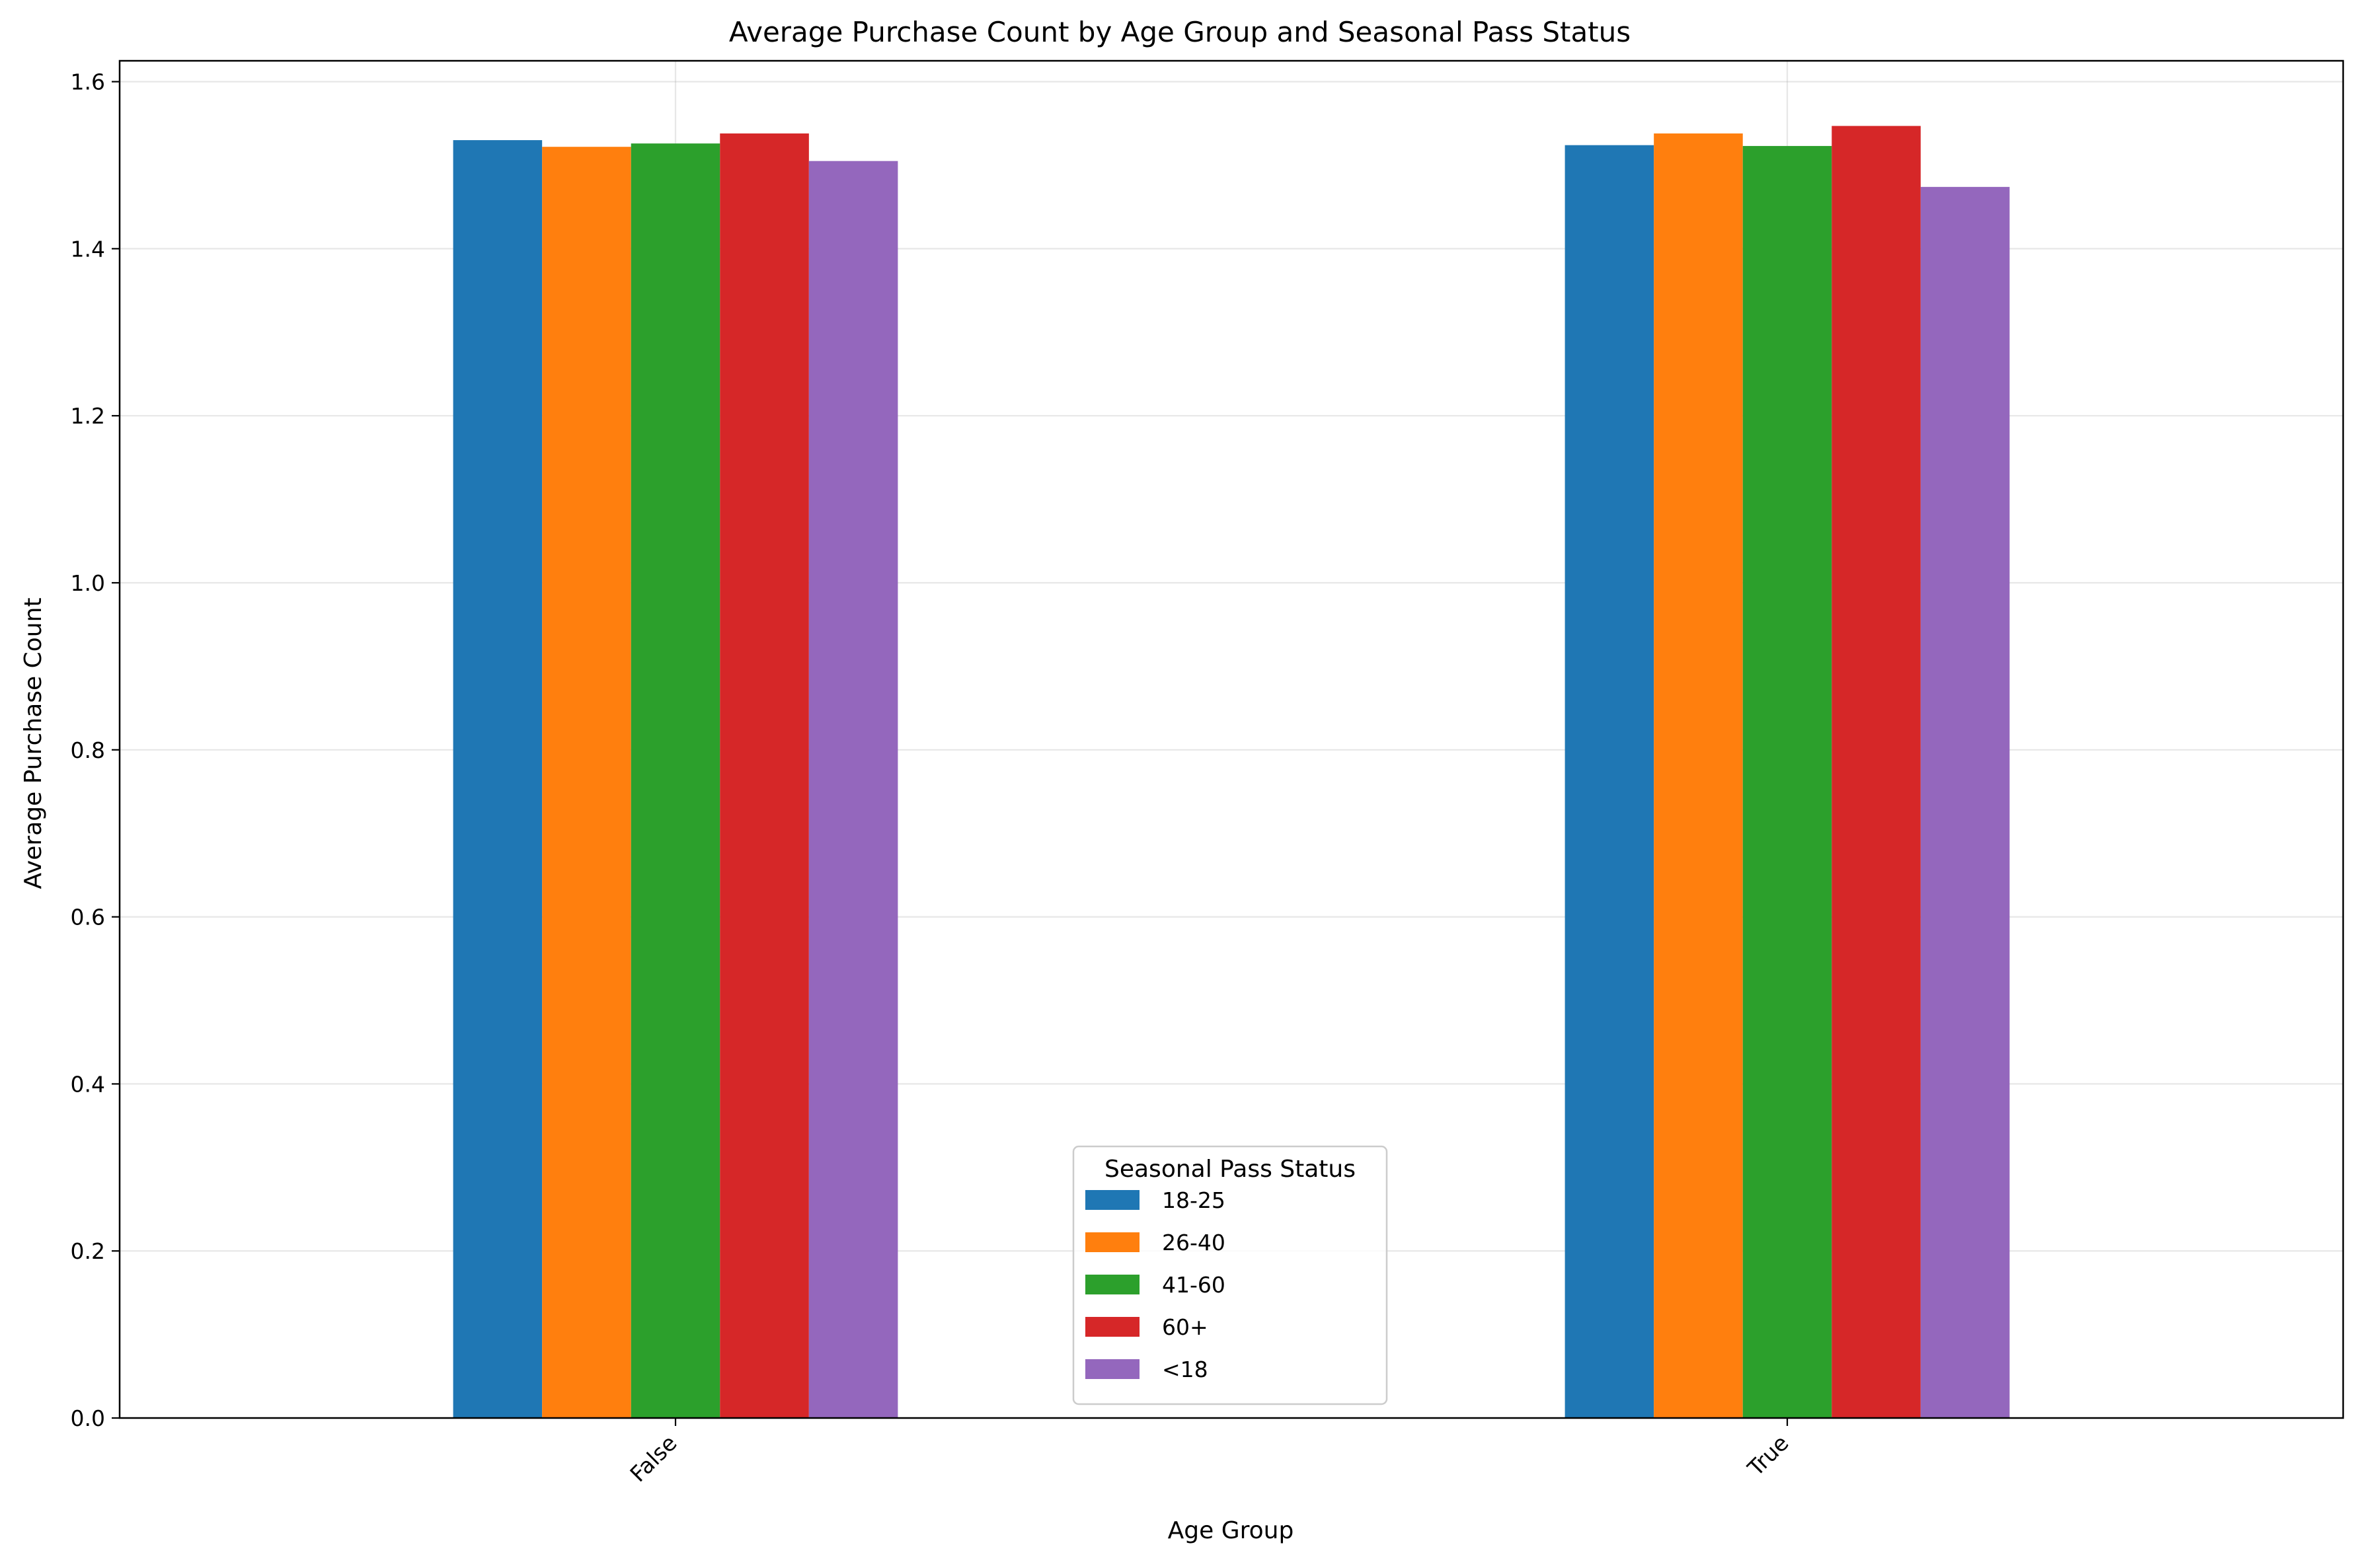  Describe the element at coordinates (88, 918) in the screenshot. I see `y-tick-label: 0.6` at that location.